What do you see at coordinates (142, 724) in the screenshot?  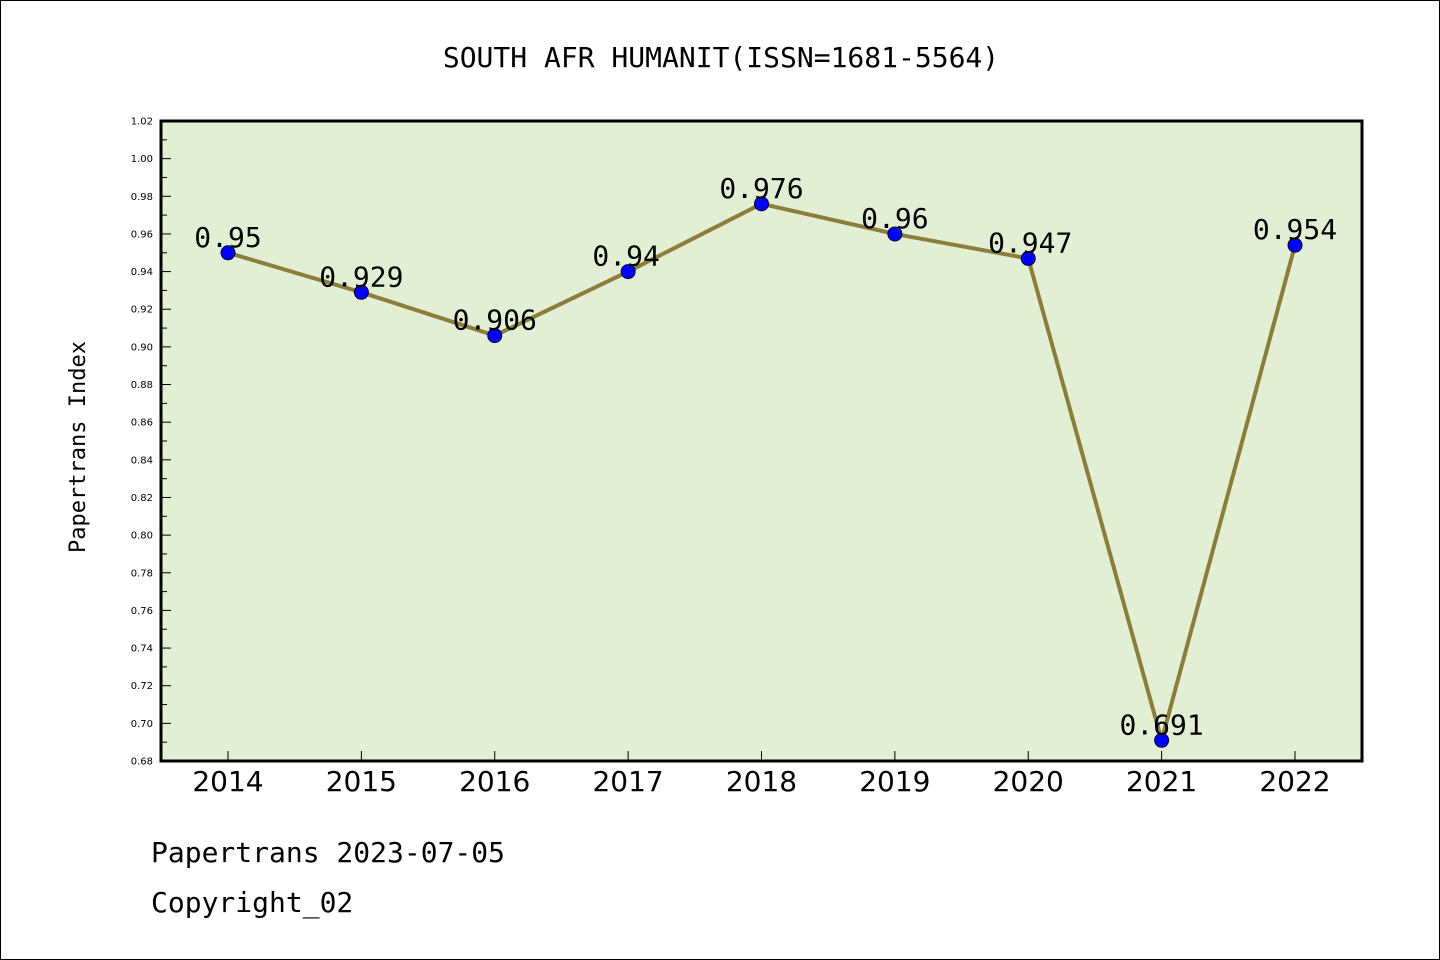 I see `y-tick-label: 0.70` at bounding box center [142, 724].